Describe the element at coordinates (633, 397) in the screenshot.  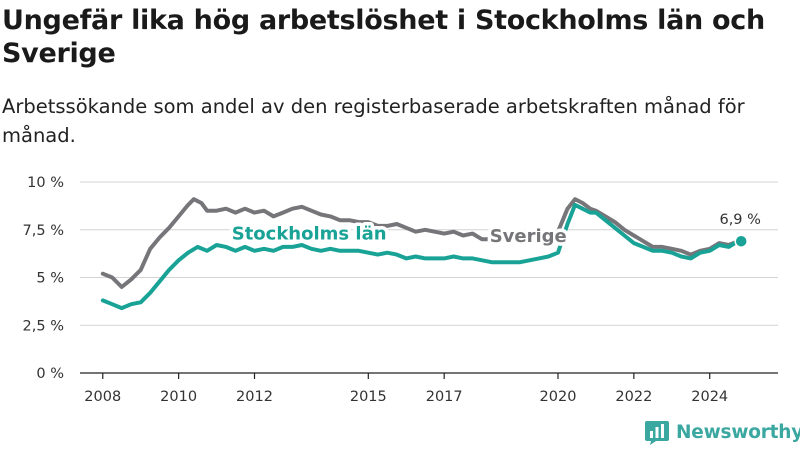
I see `x-tick-label: 2022` at that location.